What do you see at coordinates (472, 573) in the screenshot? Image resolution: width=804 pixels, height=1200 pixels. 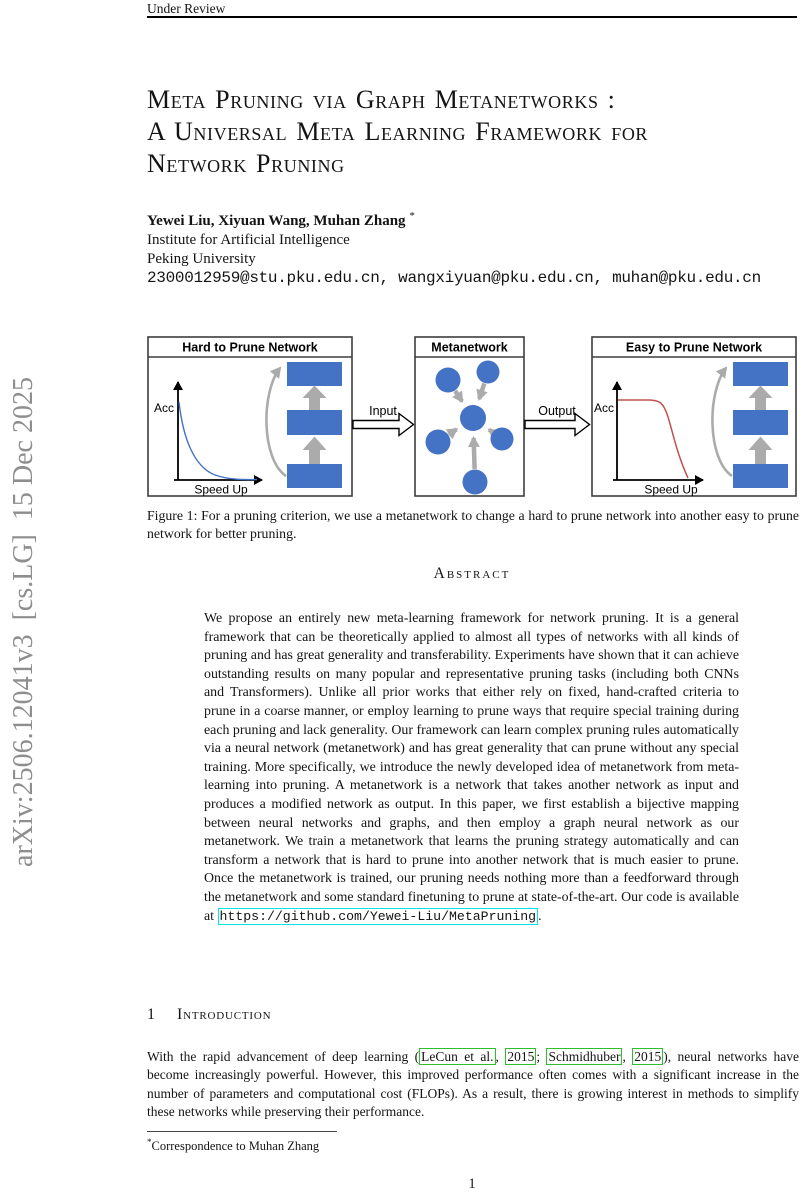 I see `abstract-heading: Abstract` at bounding box center [472, 573].